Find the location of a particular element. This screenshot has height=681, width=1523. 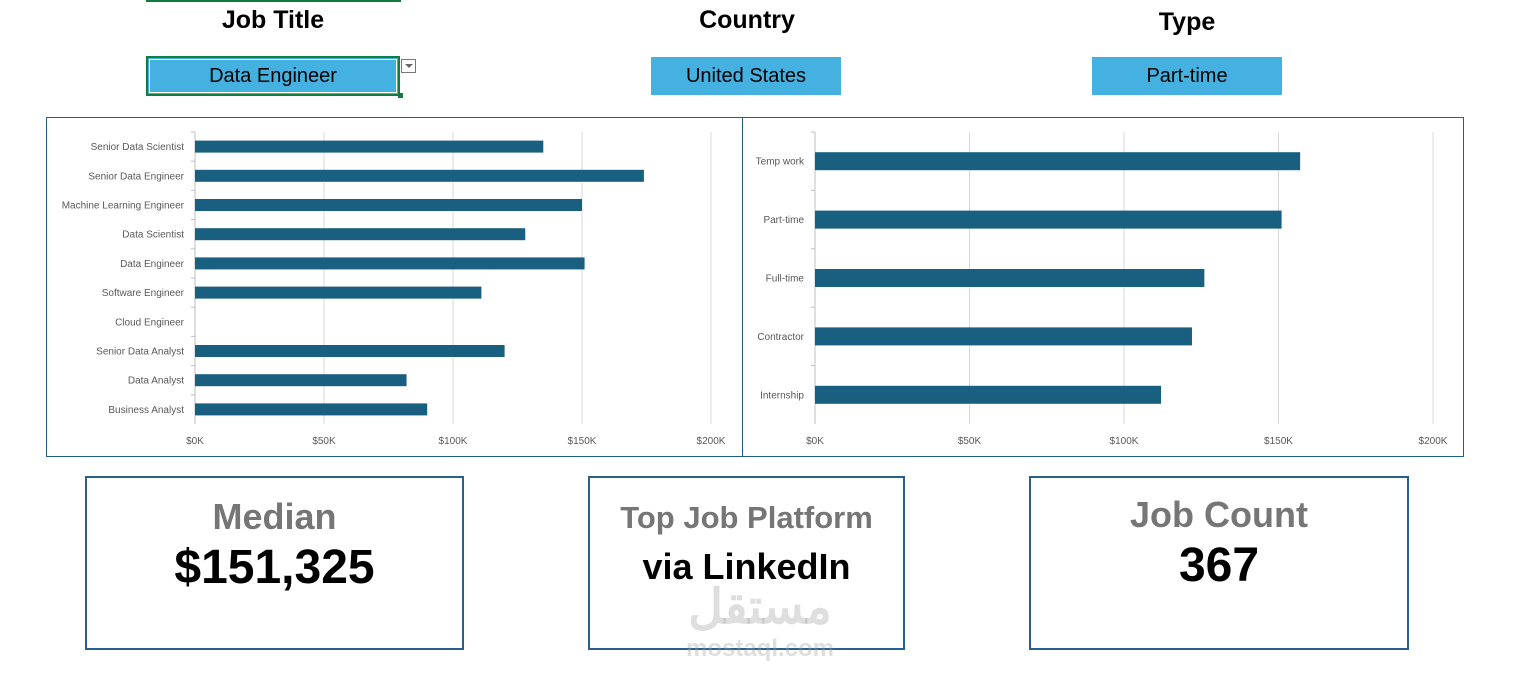

median-value: $151,325 is located at coordinates (274, 567).